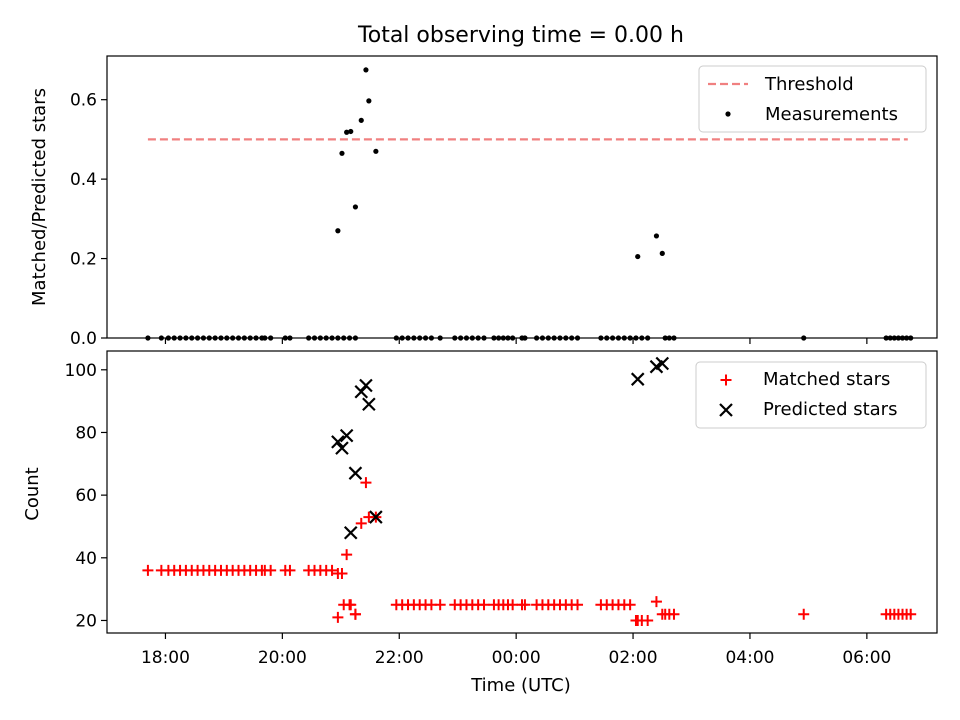 The image size is (960, 720). What do you see at coordinates (83, 180) in the screenshot?
I see `top-y-tick-label: 0.4` at bounding box center [83, 180].